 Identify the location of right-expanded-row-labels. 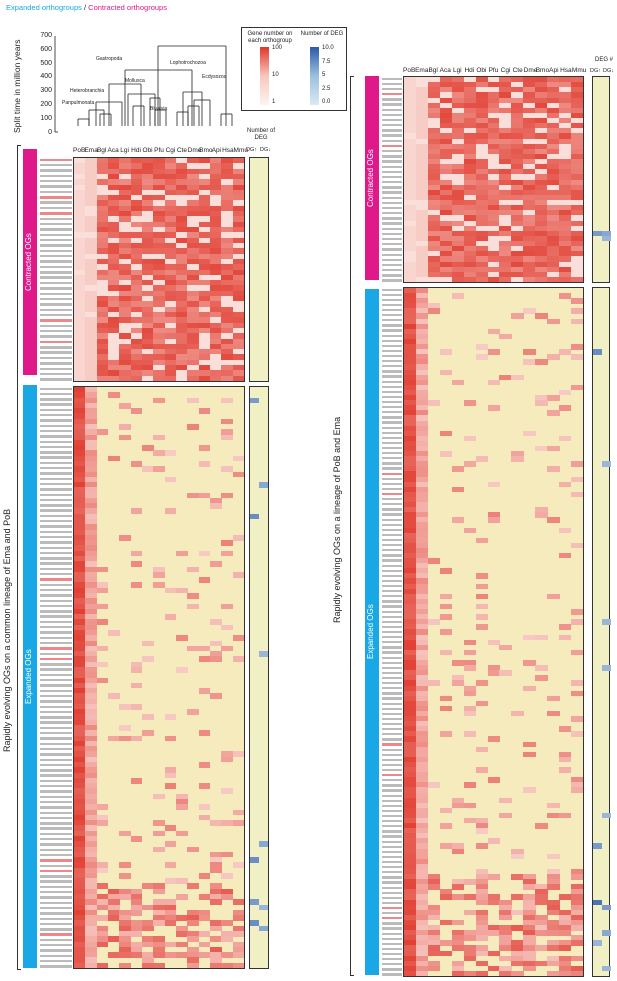
(392, 632).